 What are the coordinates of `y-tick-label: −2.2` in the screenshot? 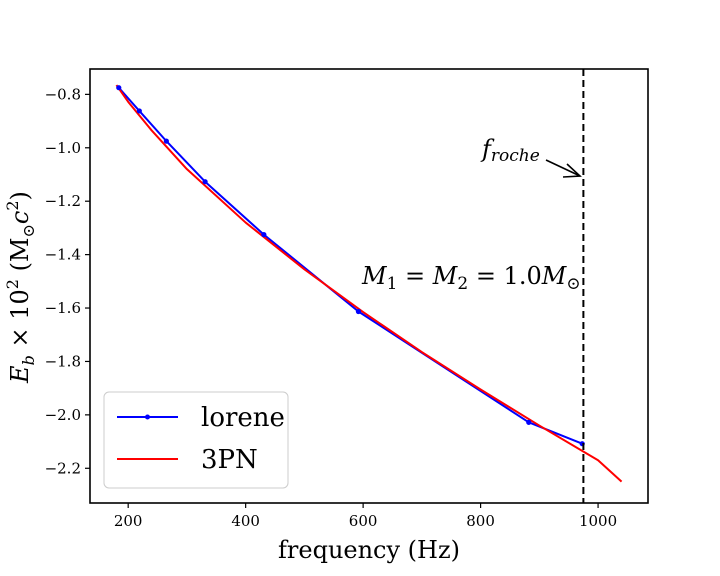 It's located at (63, 468).